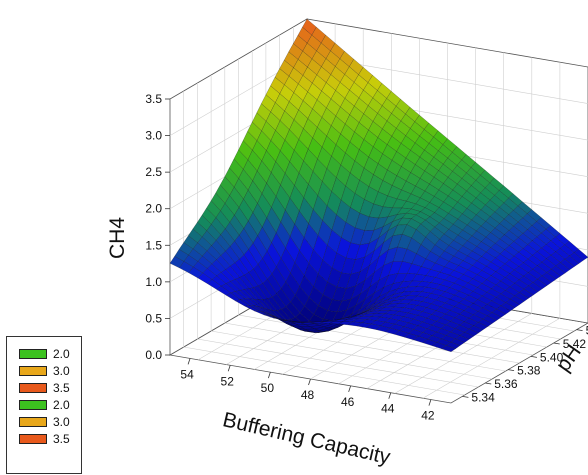  Describe the element at coordinates (483, 397) in the screenshot. I see `y-tick-label: 5.34` at that location.